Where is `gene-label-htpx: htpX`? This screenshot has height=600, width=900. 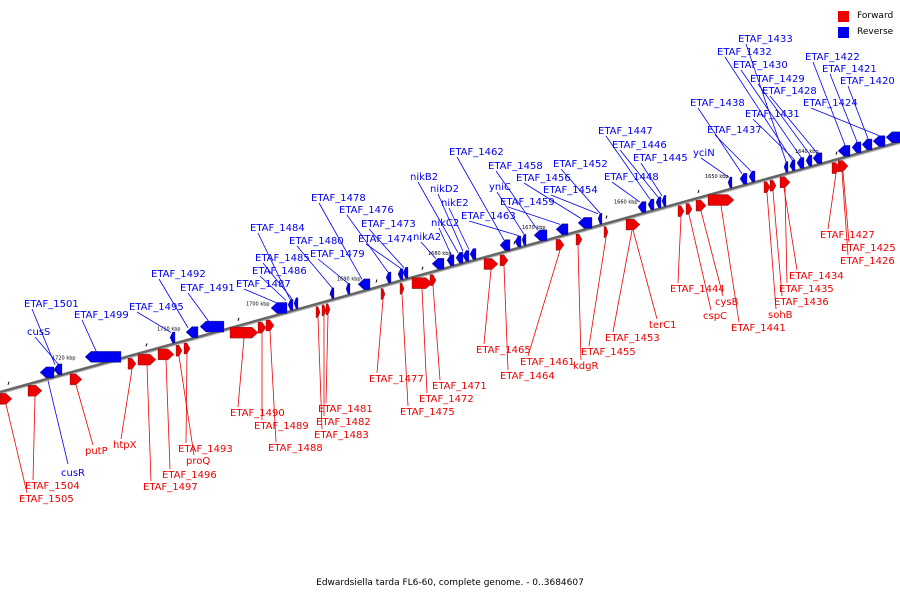 gene-label-htpx: htpX is located at coordinates (125, 445).